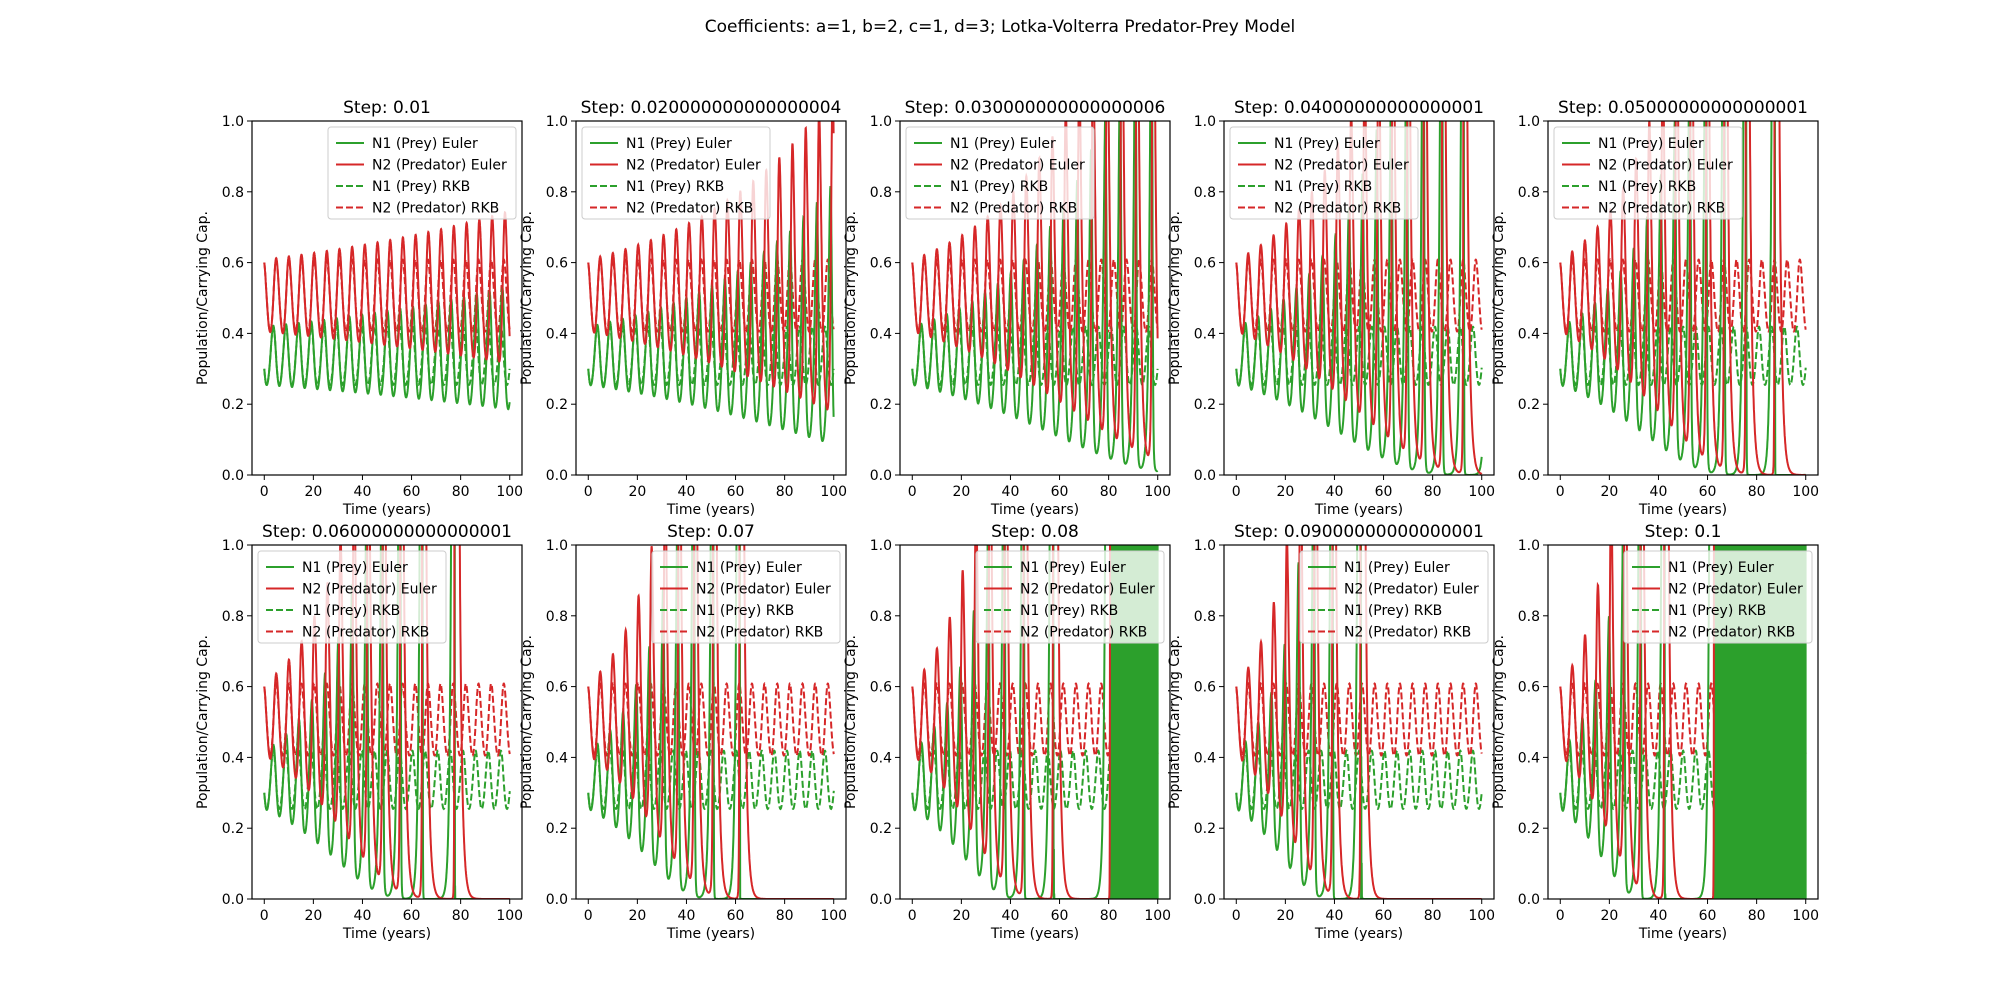 This screenshot has width=2000, height=1000. I want to click on subplot-title: Step: 0.05000000000000001, so click(1683, 108).